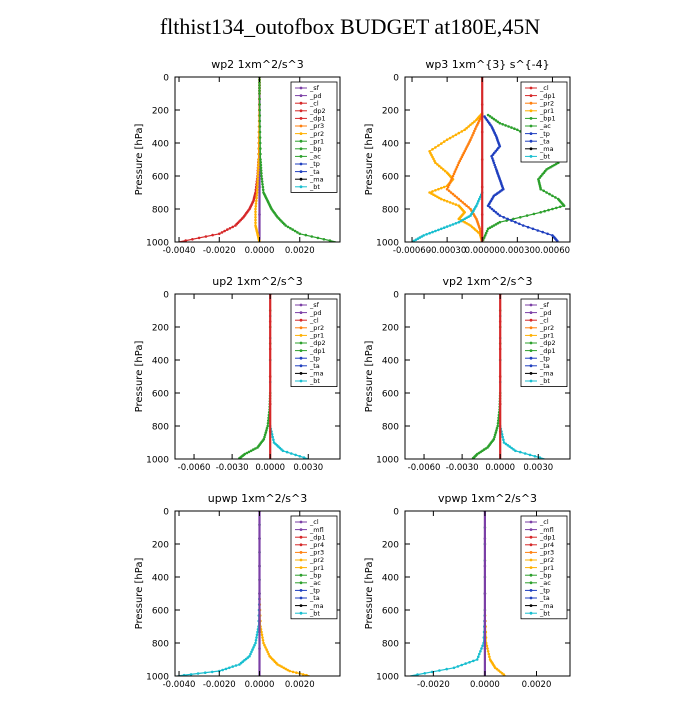  What do you see at coordinates (160, 112) in the screenshot?
I see `y-tick-label: 200` at bounding box center [160, 112].